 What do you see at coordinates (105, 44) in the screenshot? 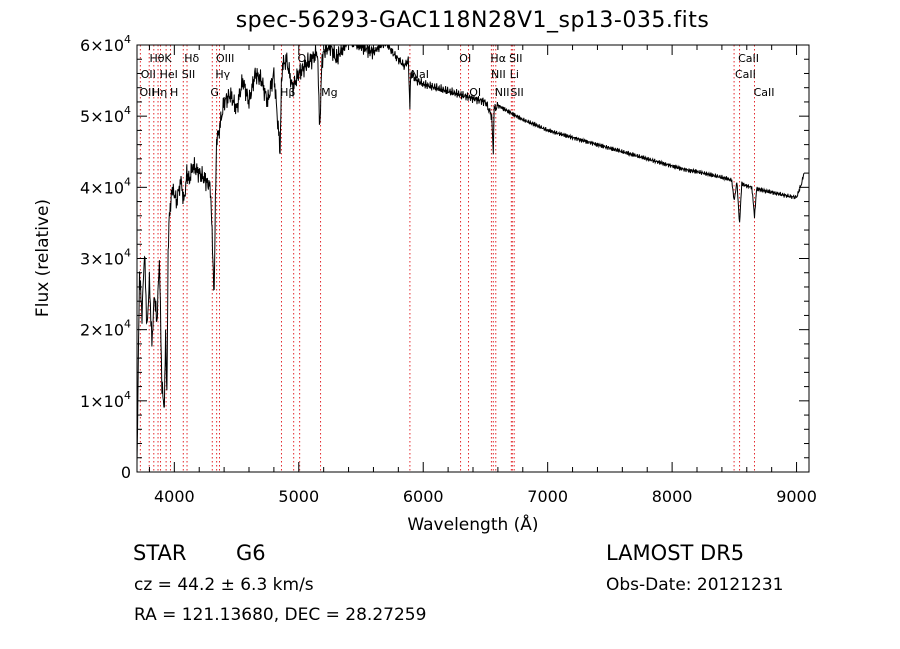
I see `y-tick-label: 6×10⁴` at bounding box center [105, 44].